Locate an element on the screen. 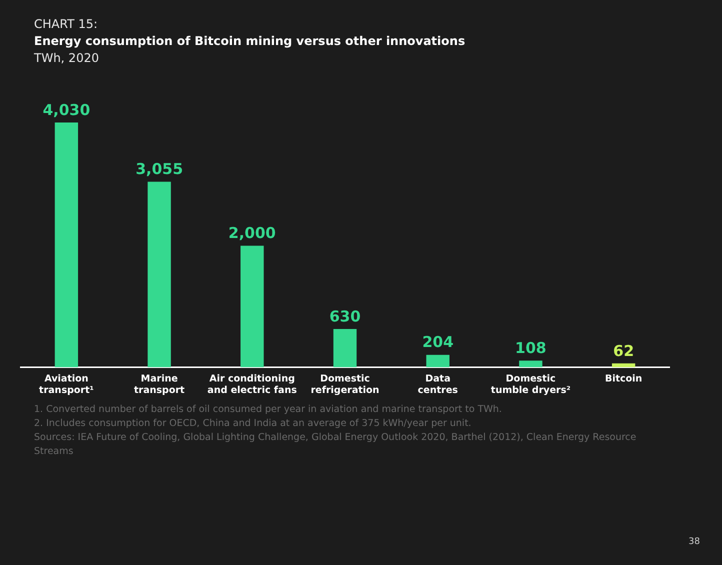 The image size is (722, 565). data-label: 3,055 is located at coordinates (160, 169).